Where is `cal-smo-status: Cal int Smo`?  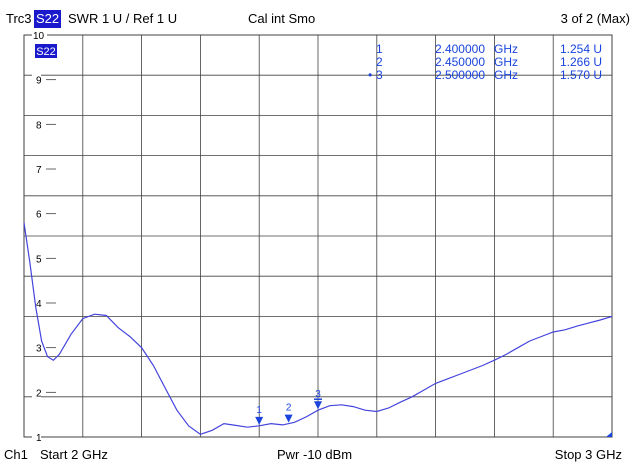 cal-smo-status: Cal int Smo is located at coordinates (282, 18).